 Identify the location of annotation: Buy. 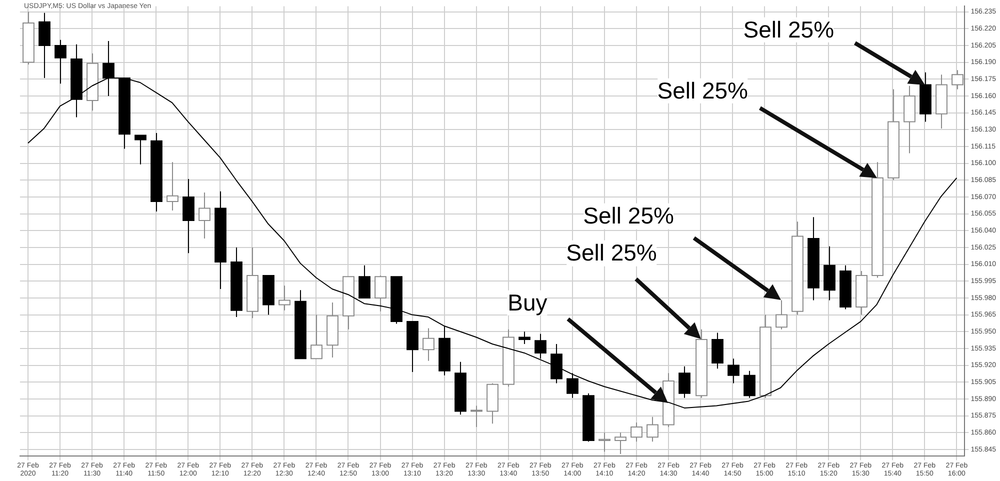
(528, 302).